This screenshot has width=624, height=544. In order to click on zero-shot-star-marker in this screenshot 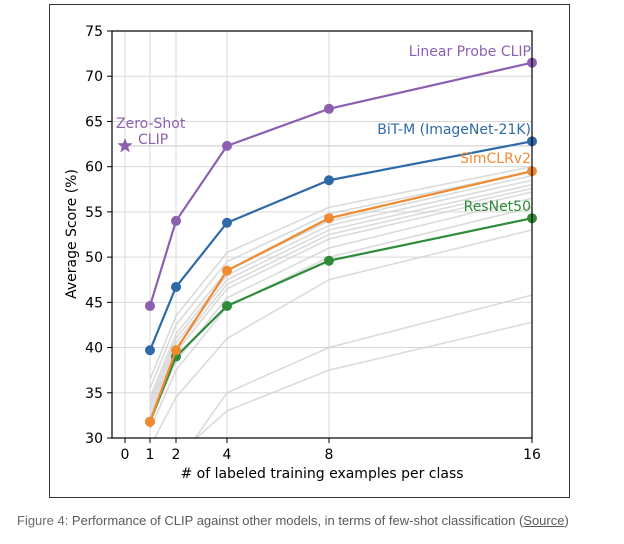, I will do `click(125, 145)`.